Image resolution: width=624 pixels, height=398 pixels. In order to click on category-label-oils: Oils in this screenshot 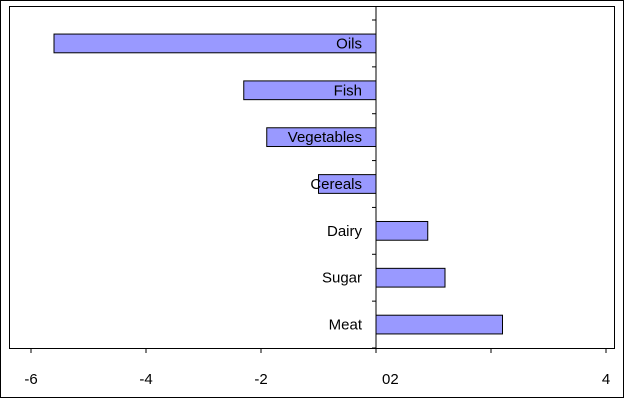, I will do `click(349, 43)`.